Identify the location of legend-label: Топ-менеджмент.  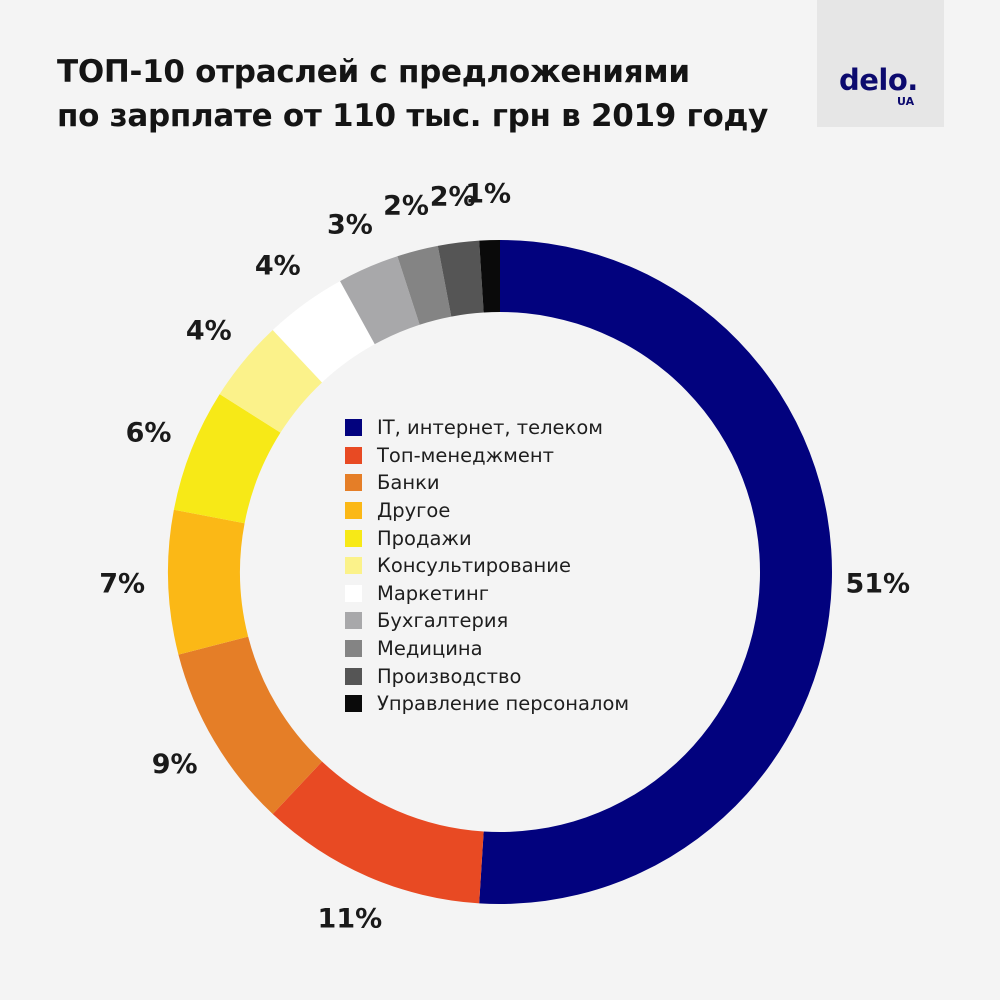
(465, 455).